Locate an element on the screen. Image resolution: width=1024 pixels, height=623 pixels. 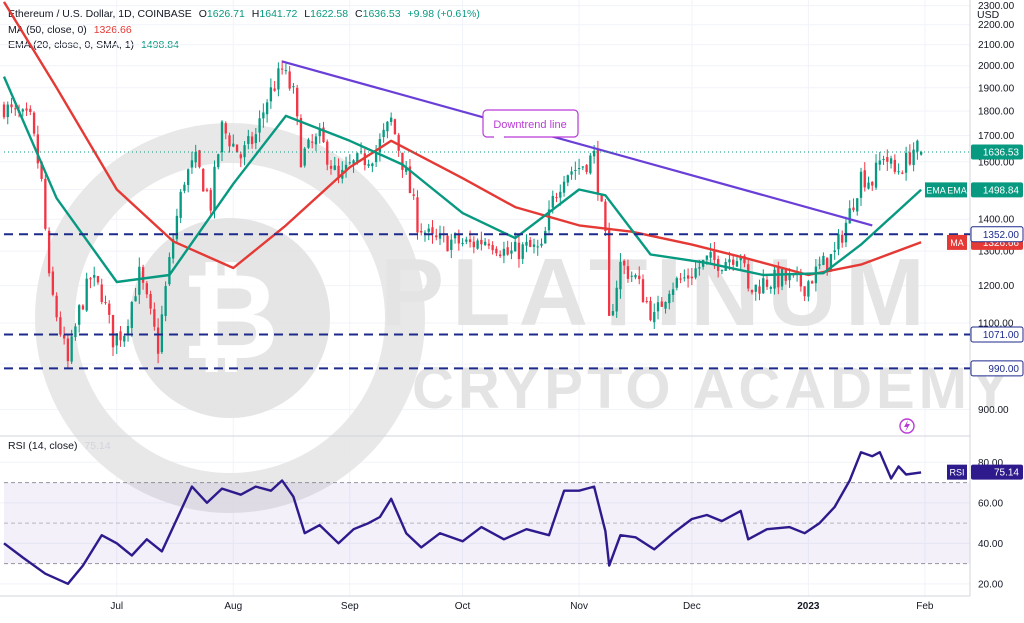
symbol-title: Ethereum / U.S. Dollar, 1D, COINBASE is located at coordinates (100, 14).